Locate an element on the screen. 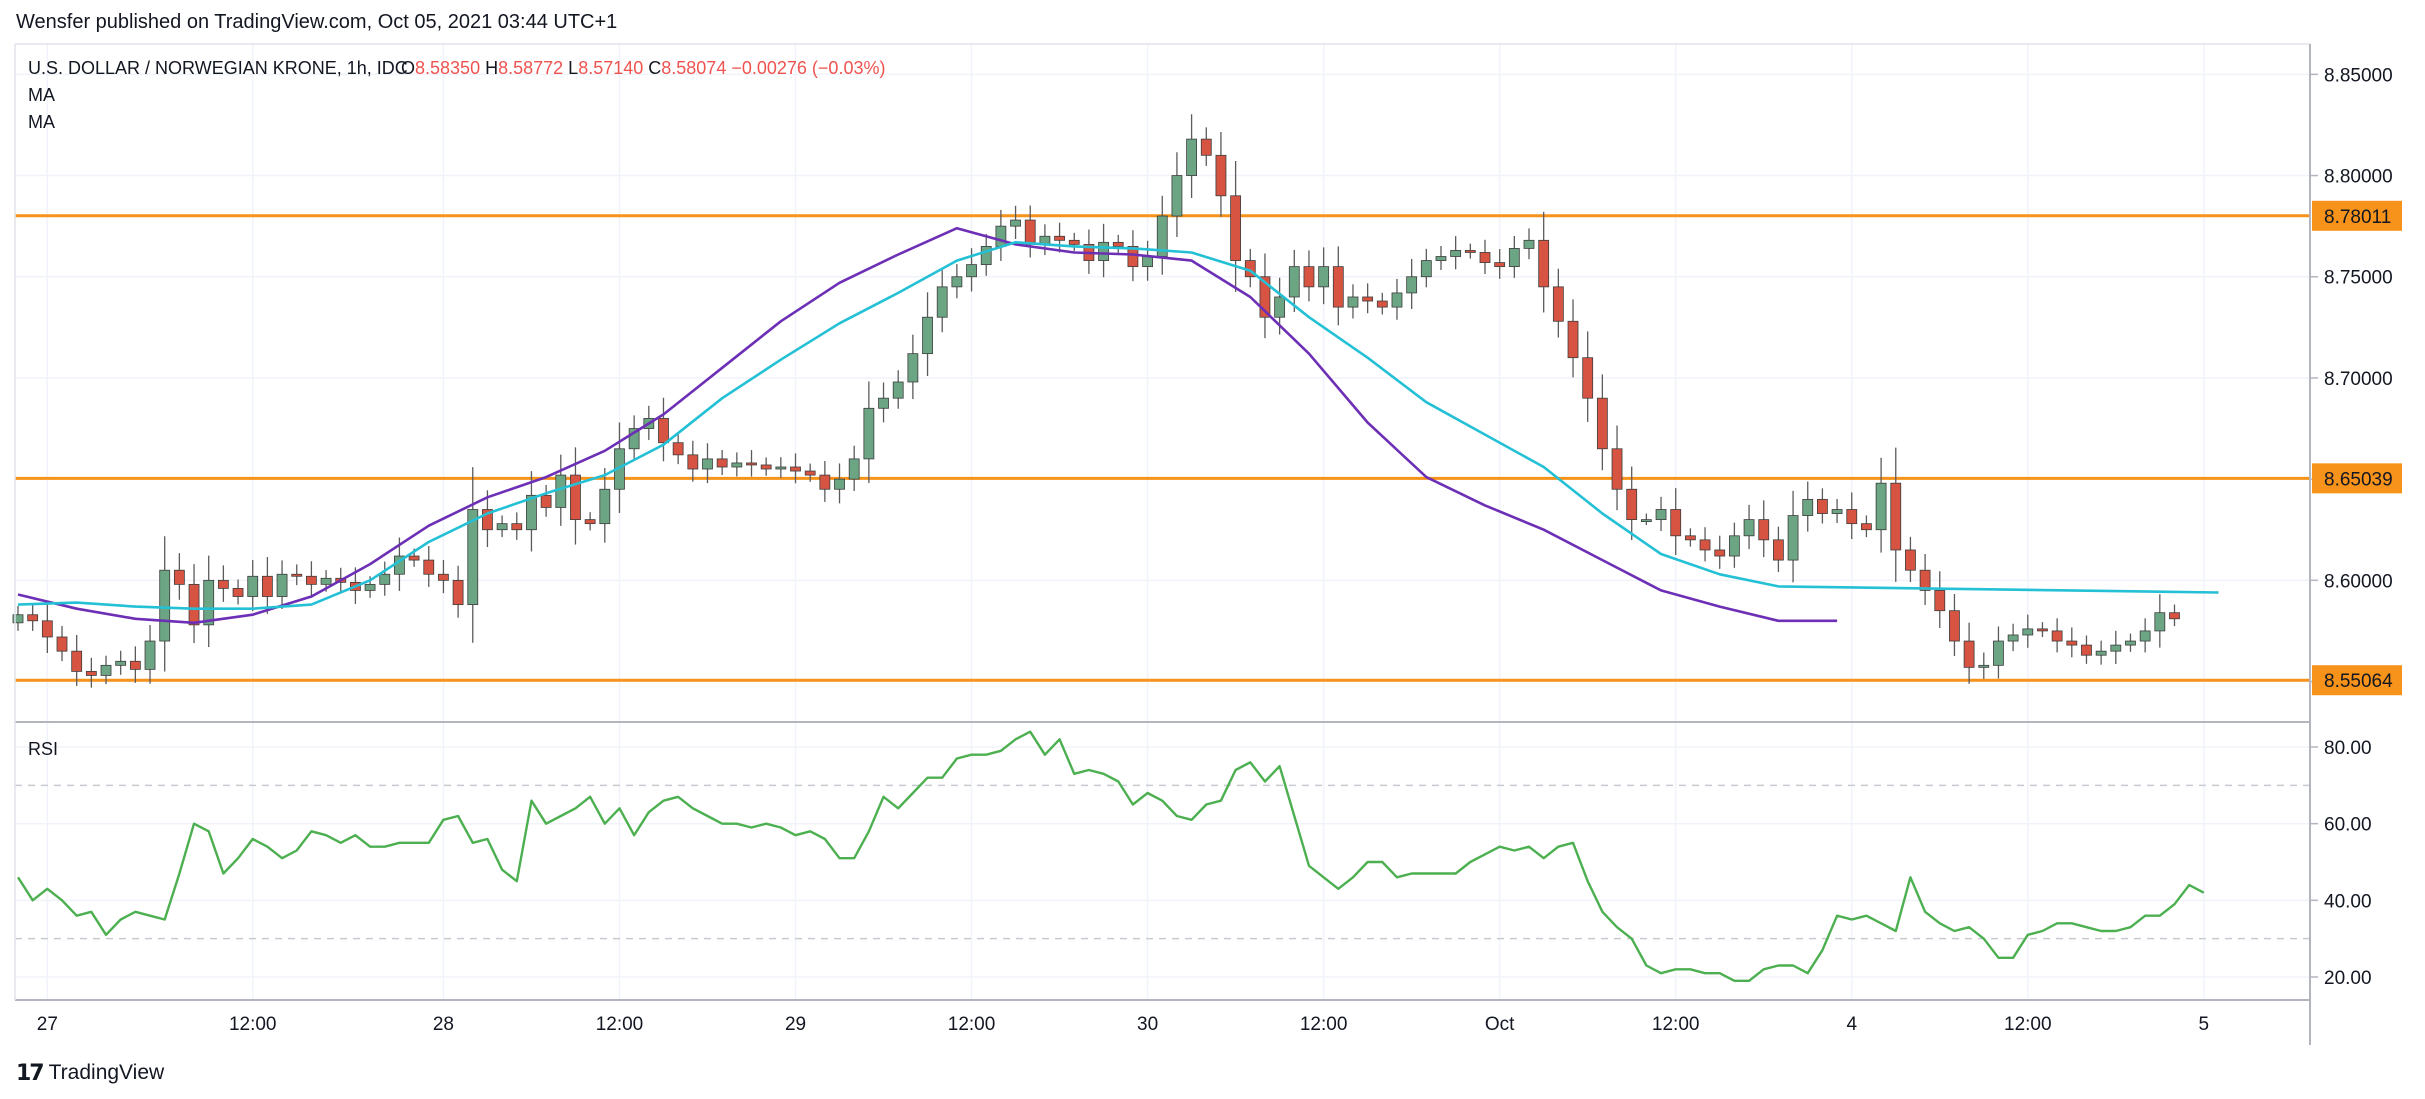  x-tick-label: 27 is located at coordinates (47, 1024).